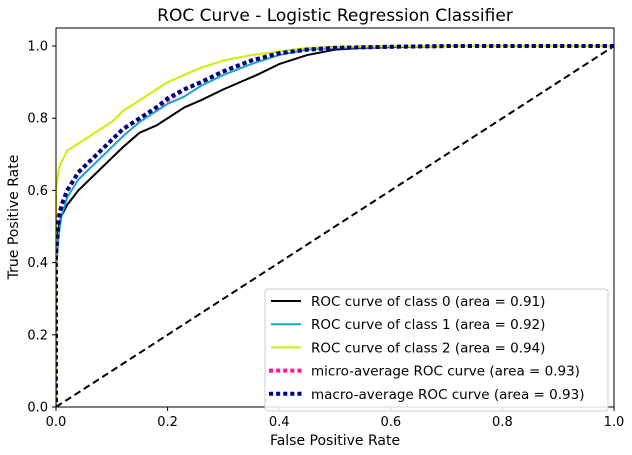 The height and width of the screenshot is (455, 632). I want to click on legend-label: micro-average ROC curve (area = 0.93), so click(445, 372).